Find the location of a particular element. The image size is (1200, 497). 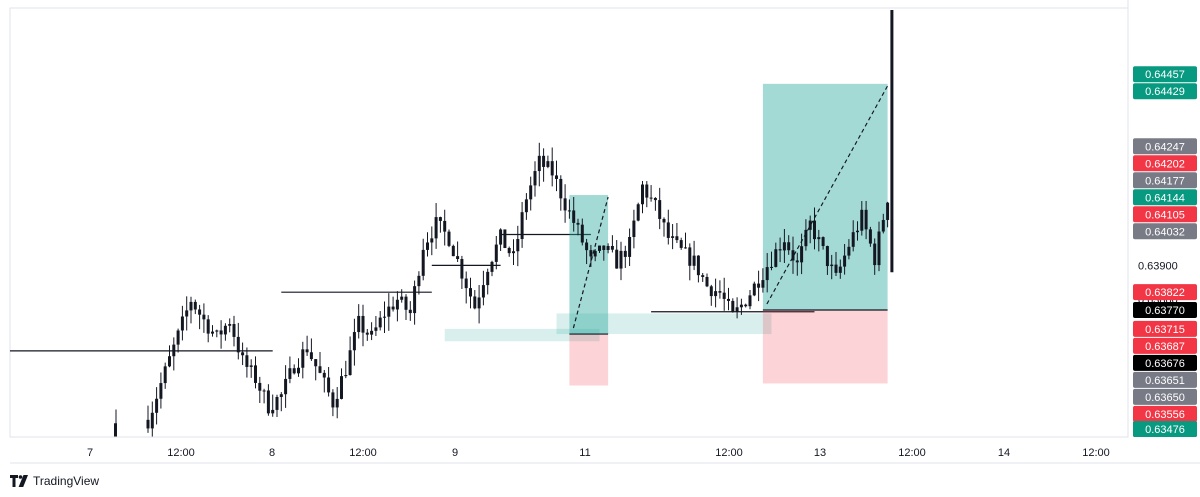

price-badge: 0.64429 is located at coordinates (1165, 91).